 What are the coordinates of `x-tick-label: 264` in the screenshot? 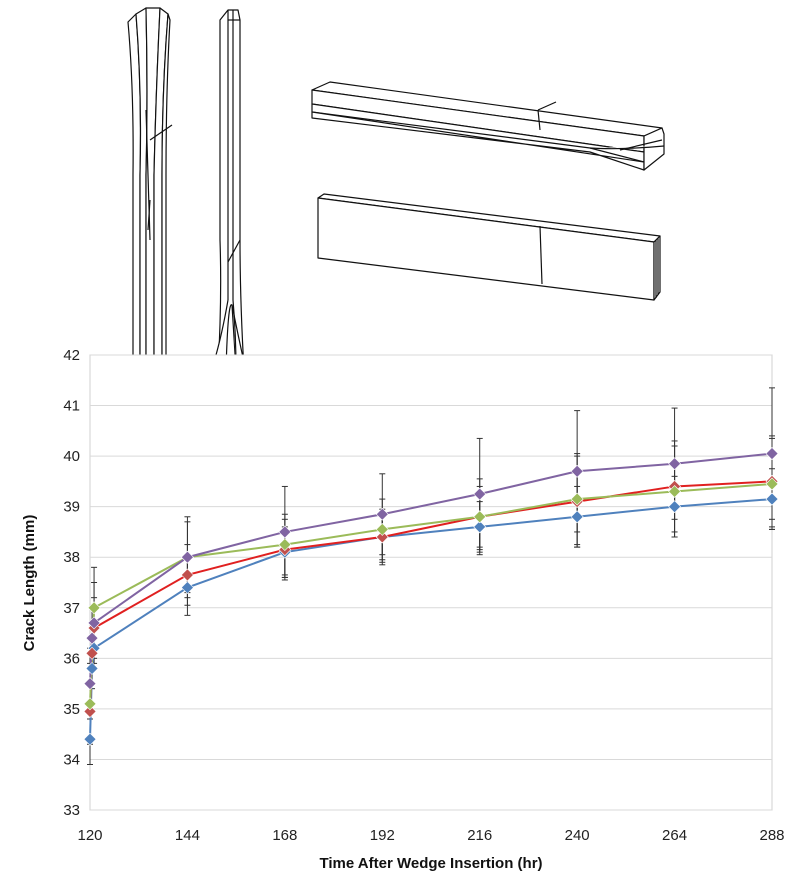 It's located at (674, 835).